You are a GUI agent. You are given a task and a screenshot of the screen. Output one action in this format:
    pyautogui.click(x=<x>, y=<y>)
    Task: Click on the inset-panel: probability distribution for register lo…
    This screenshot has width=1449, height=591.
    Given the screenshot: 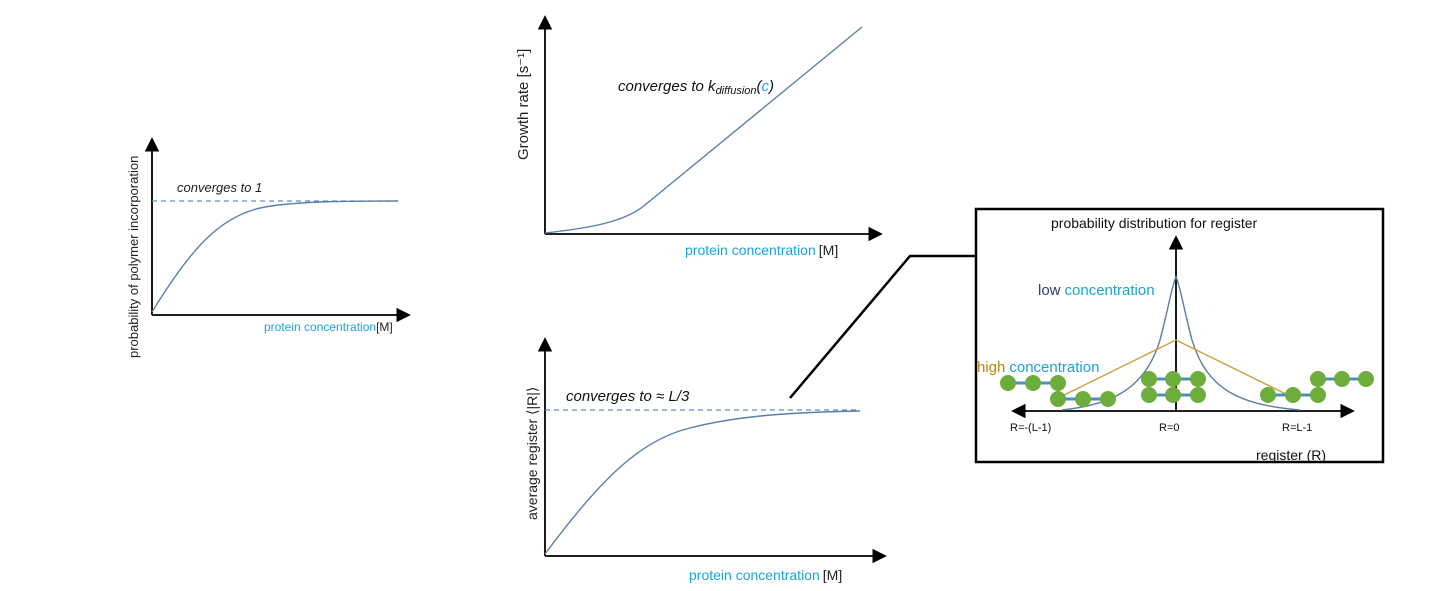 What is the action you would take?
    pyautogui.click(x=1179, y=335)
    